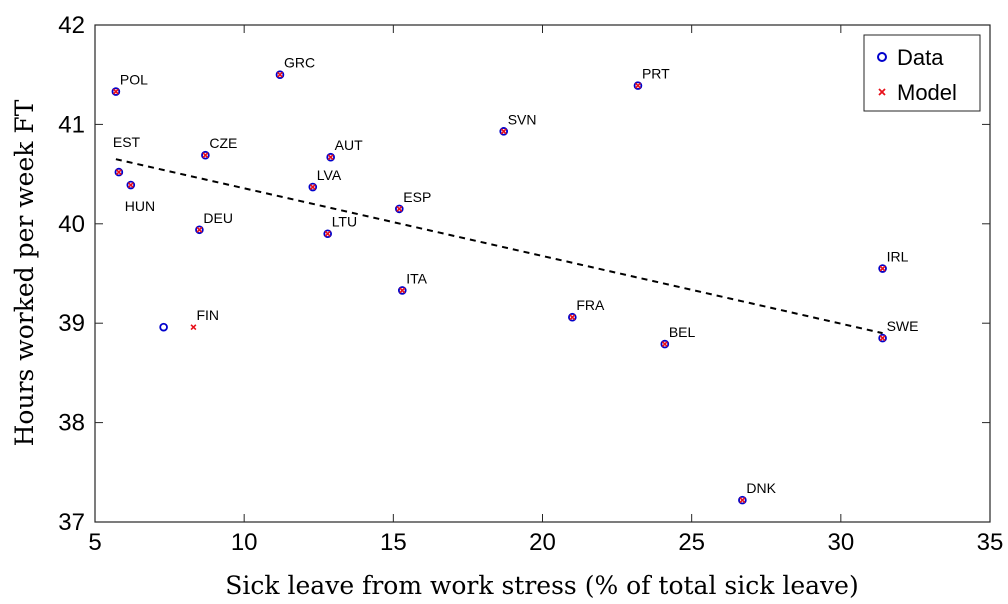  I want to click on model-point-deu, so click(199, 229).